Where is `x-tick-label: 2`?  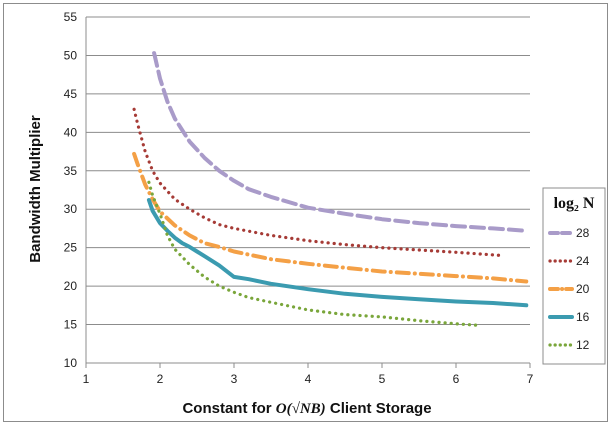 x-tick-label: 2 is located at coordinates (160, 379).